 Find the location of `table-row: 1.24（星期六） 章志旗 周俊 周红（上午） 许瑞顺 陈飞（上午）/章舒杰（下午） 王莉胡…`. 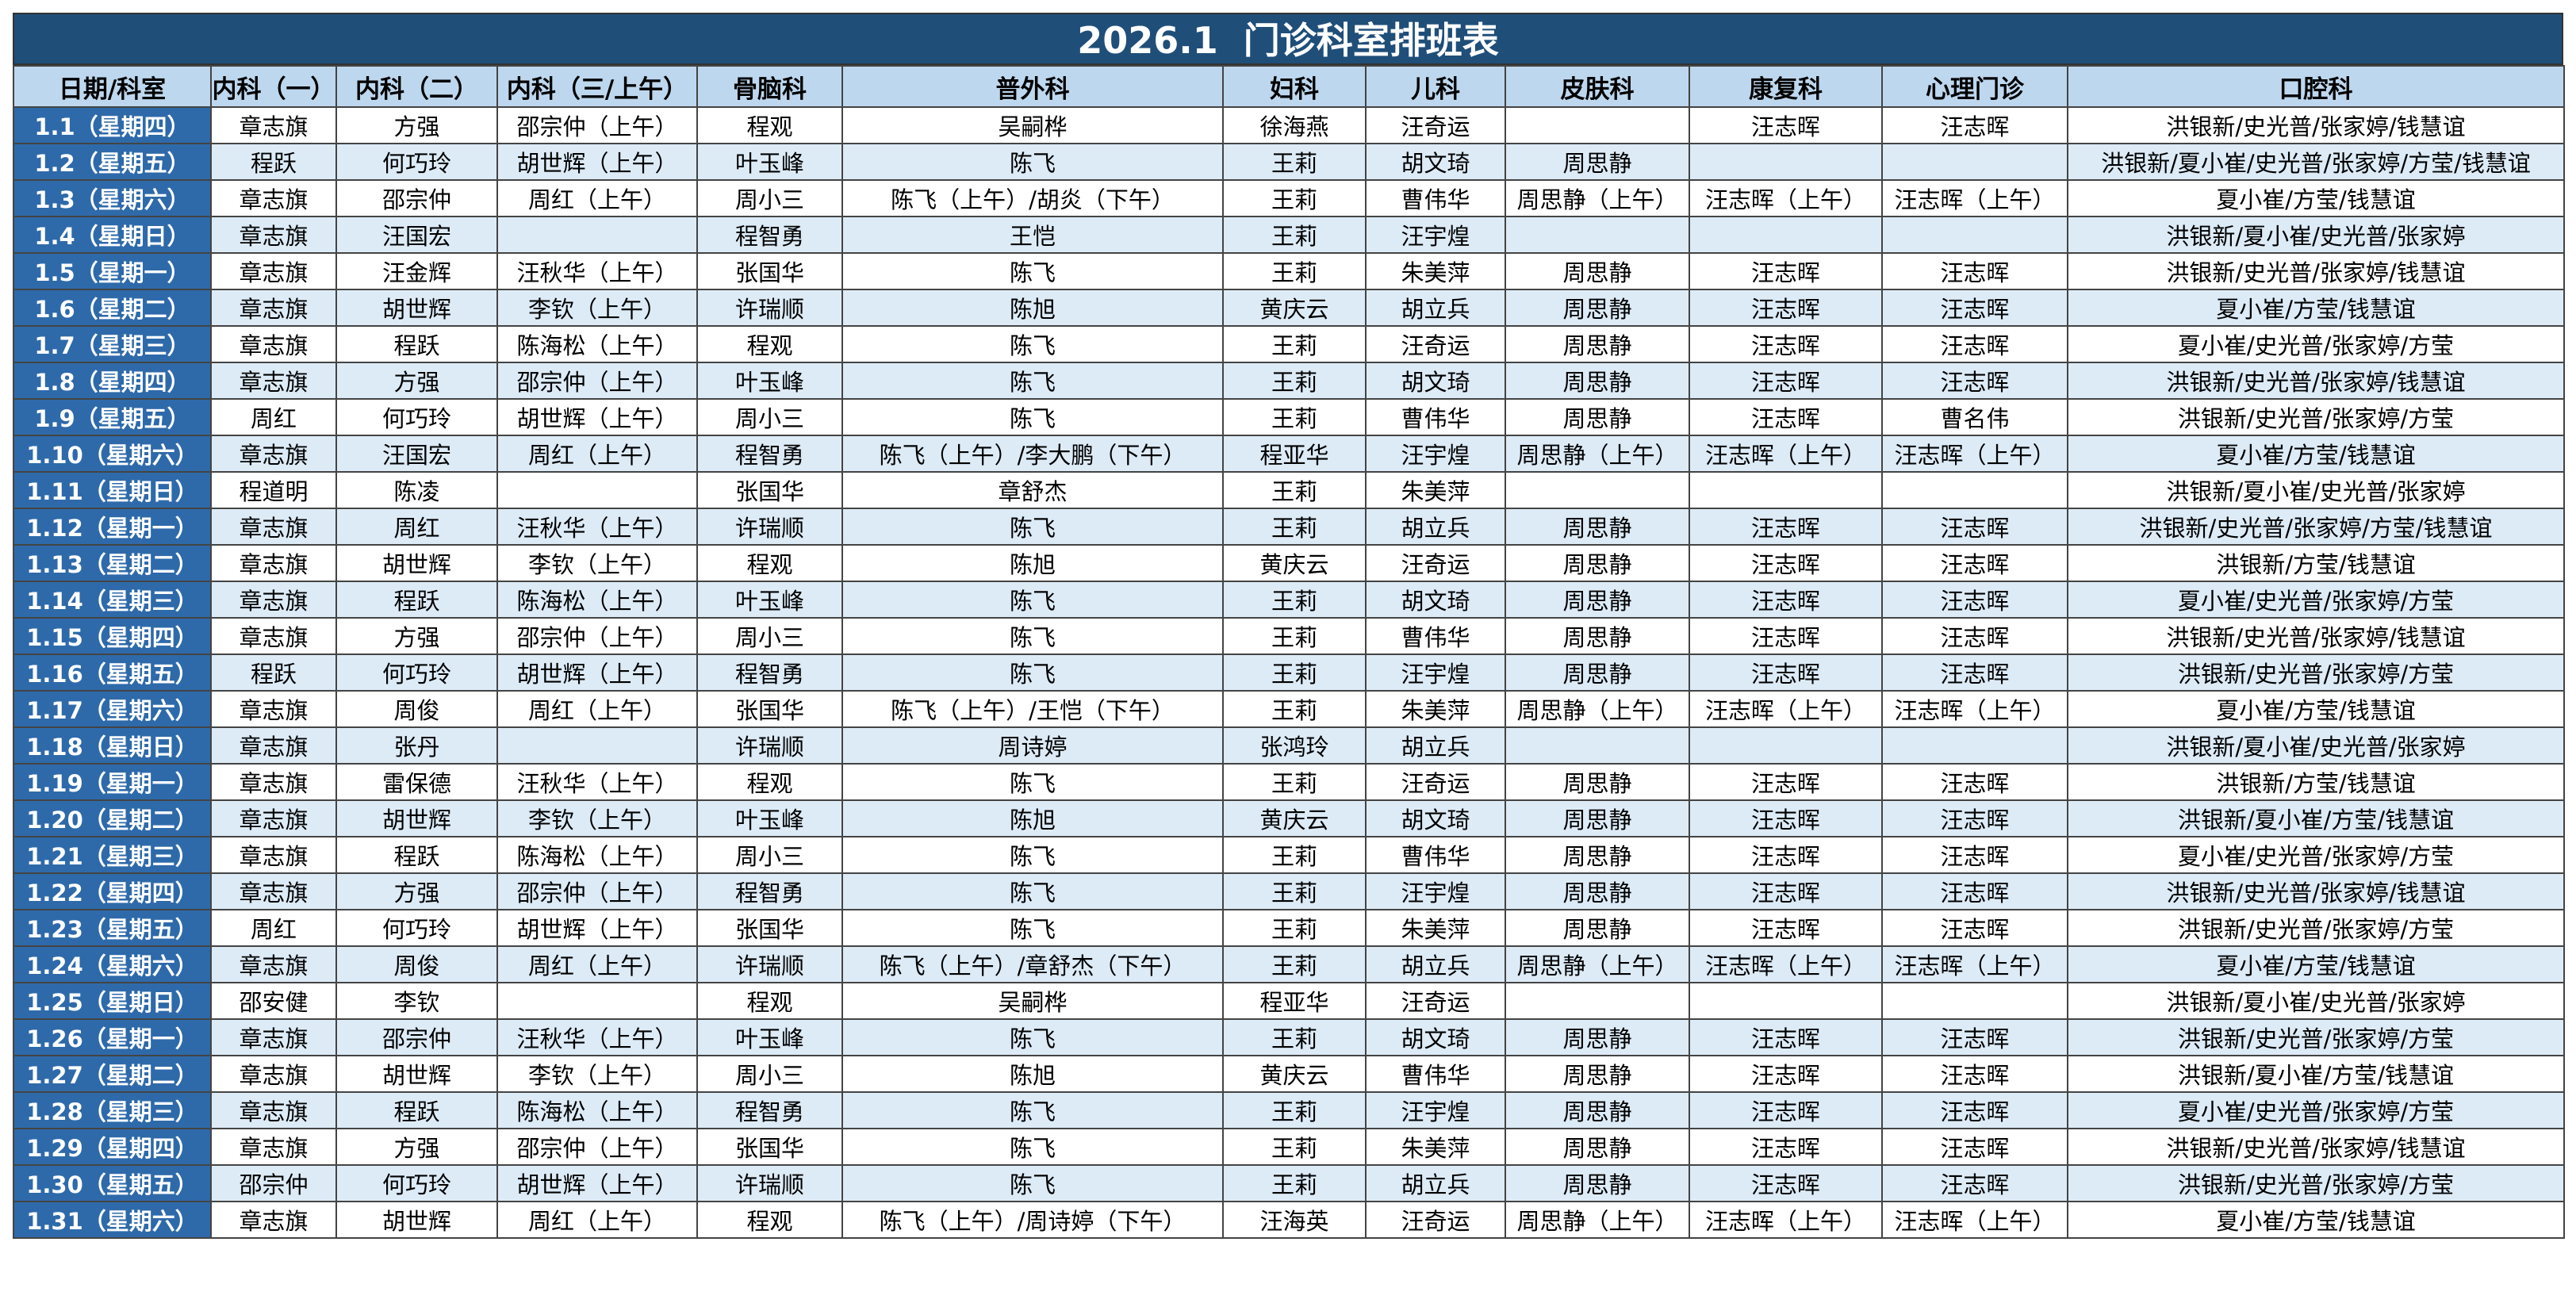

table-row: 1.24（星期六） 章志旗 周俊 周红（上午） 许瑞顺 陈飞（上午）/章舒杰（下午） 王莉胡… is located at coordinates (1289, 964).